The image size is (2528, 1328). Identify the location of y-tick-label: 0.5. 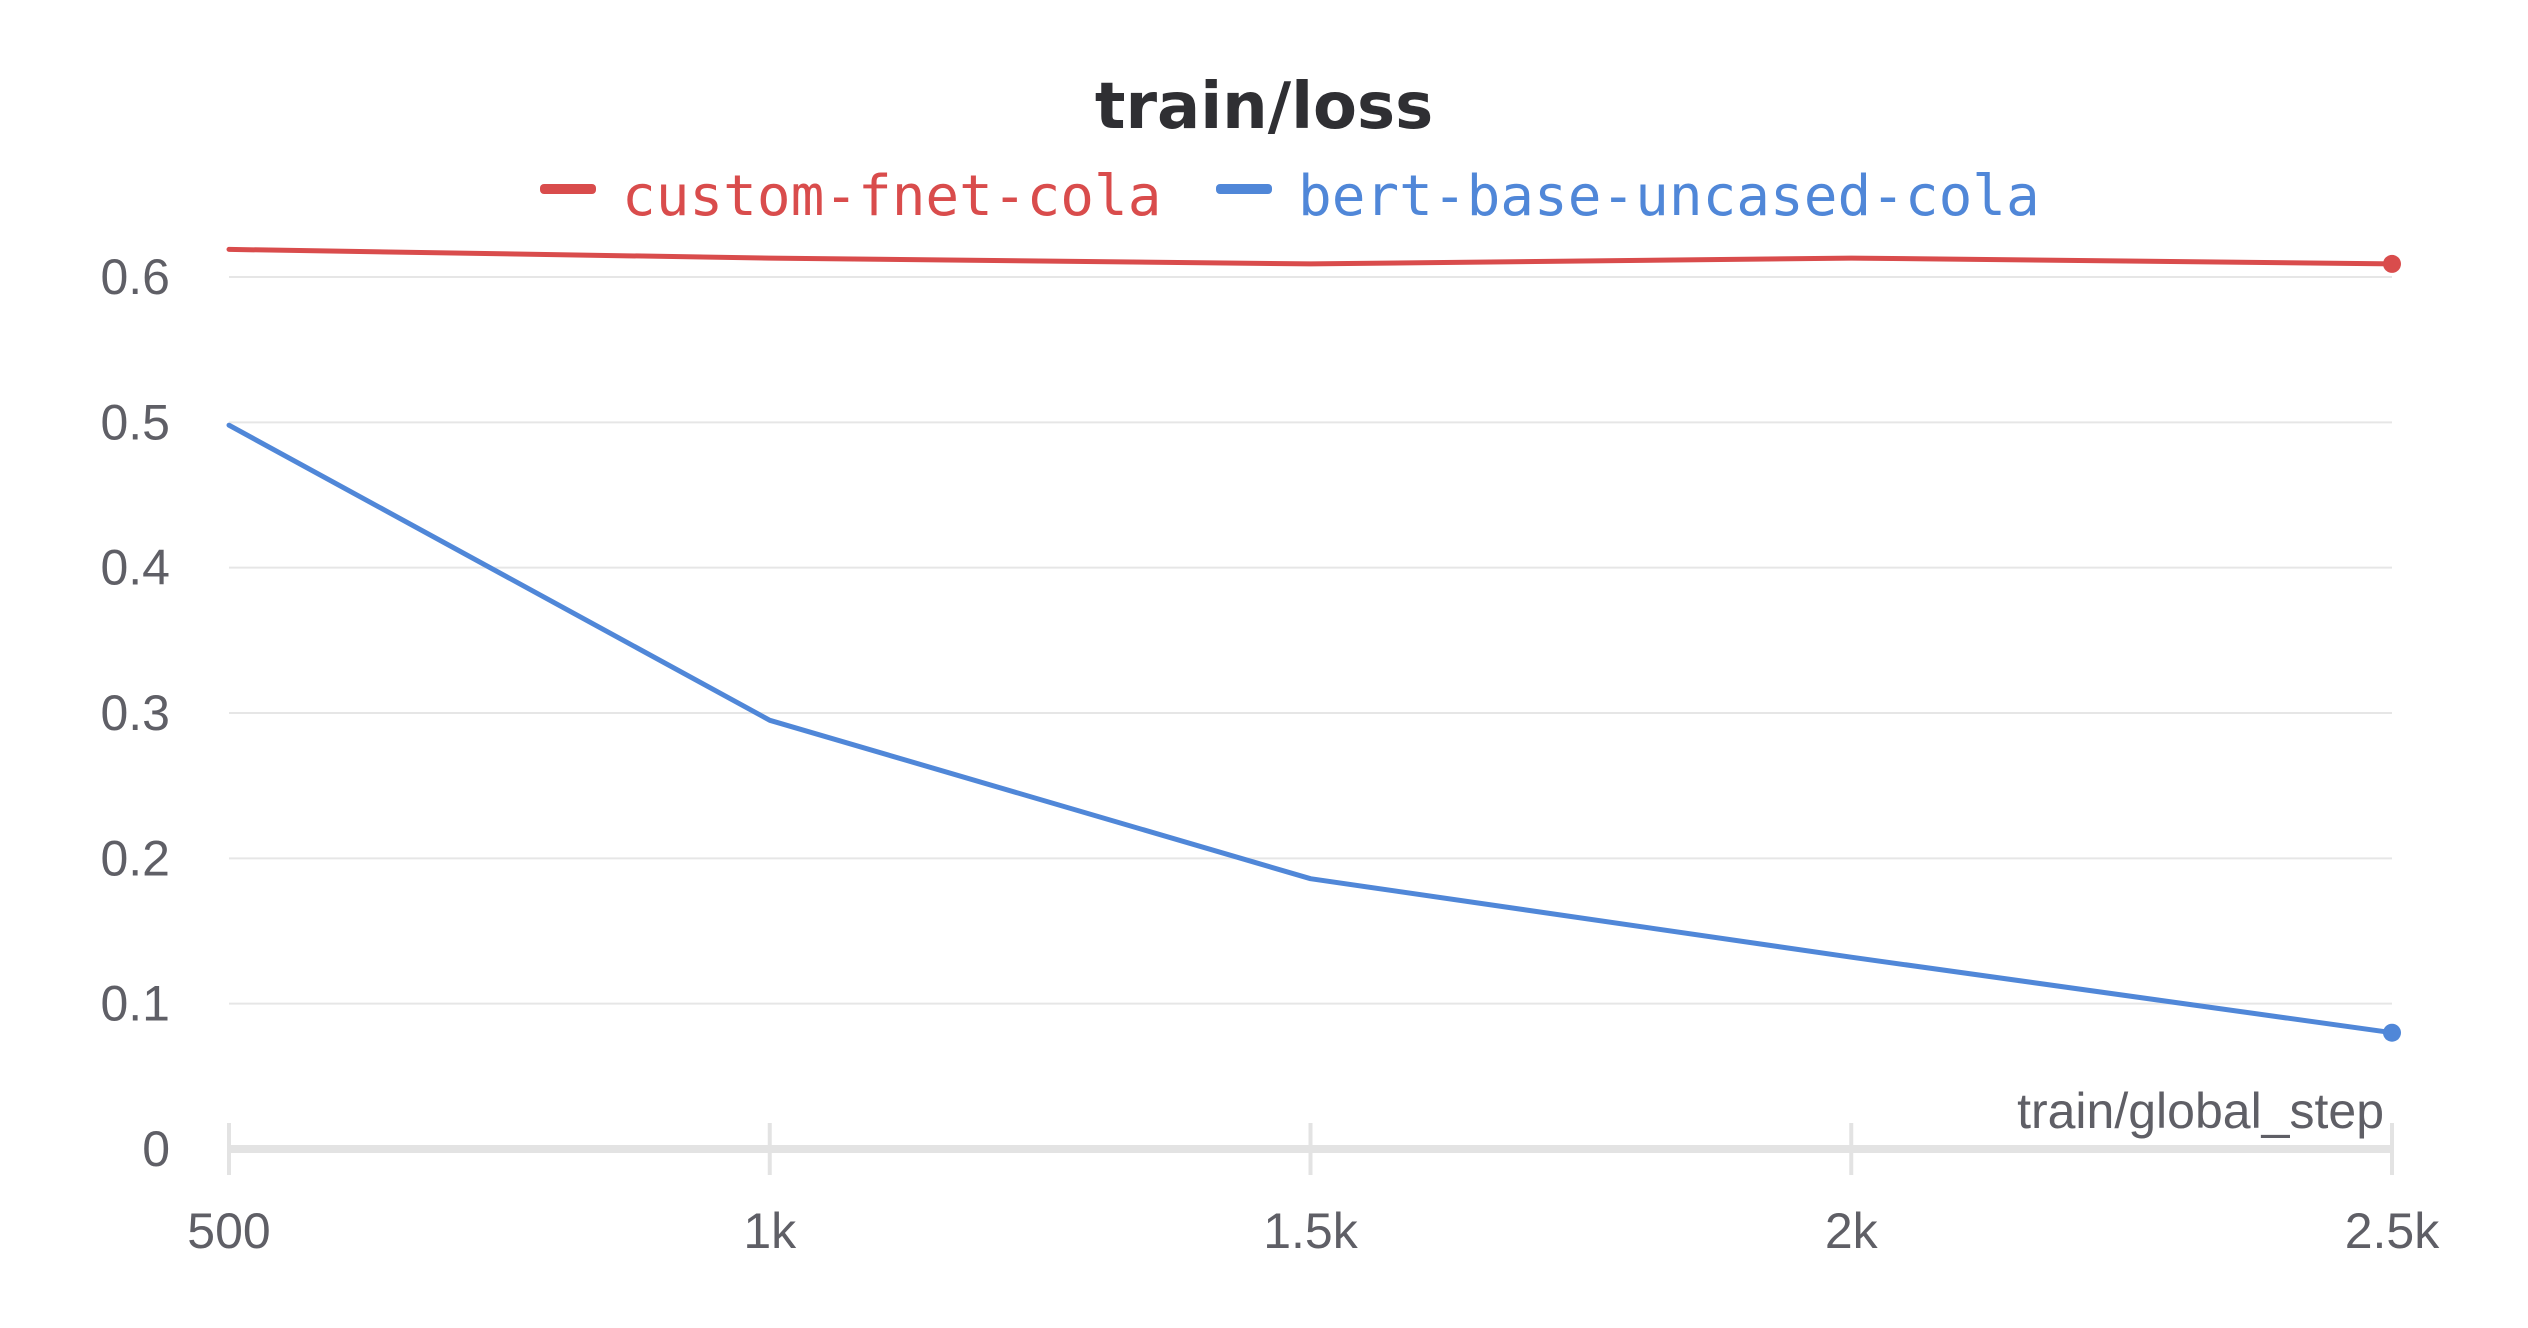
(135, 422).